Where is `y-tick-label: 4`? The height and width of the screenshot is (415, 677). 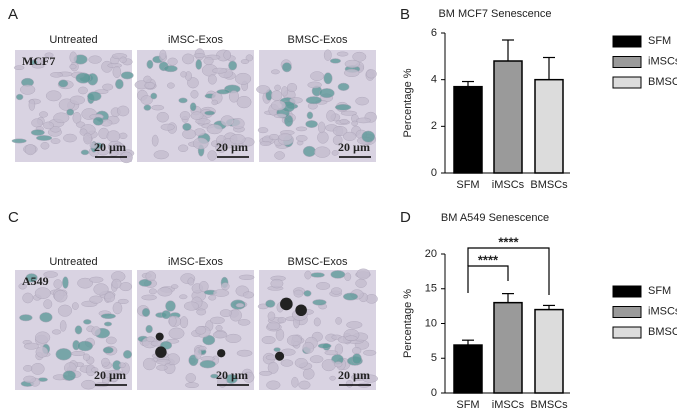 y-tick-label: 4 is located at coordinates (434, 80).